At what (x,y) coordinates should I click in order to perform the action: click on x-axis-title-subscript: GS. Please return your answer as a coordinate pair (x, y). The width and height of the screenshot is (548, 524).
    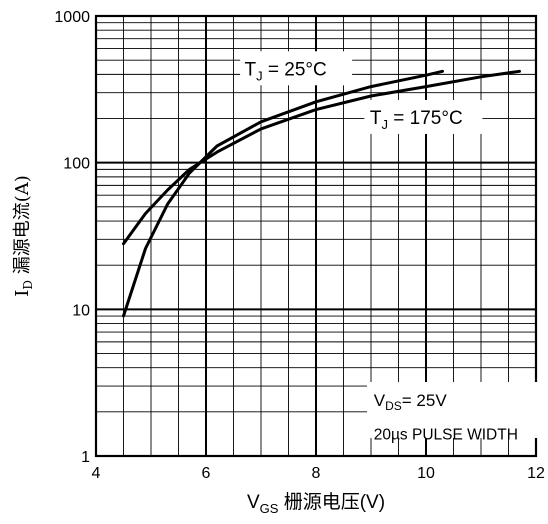
    Looking at the image, I should click on (269, 508).